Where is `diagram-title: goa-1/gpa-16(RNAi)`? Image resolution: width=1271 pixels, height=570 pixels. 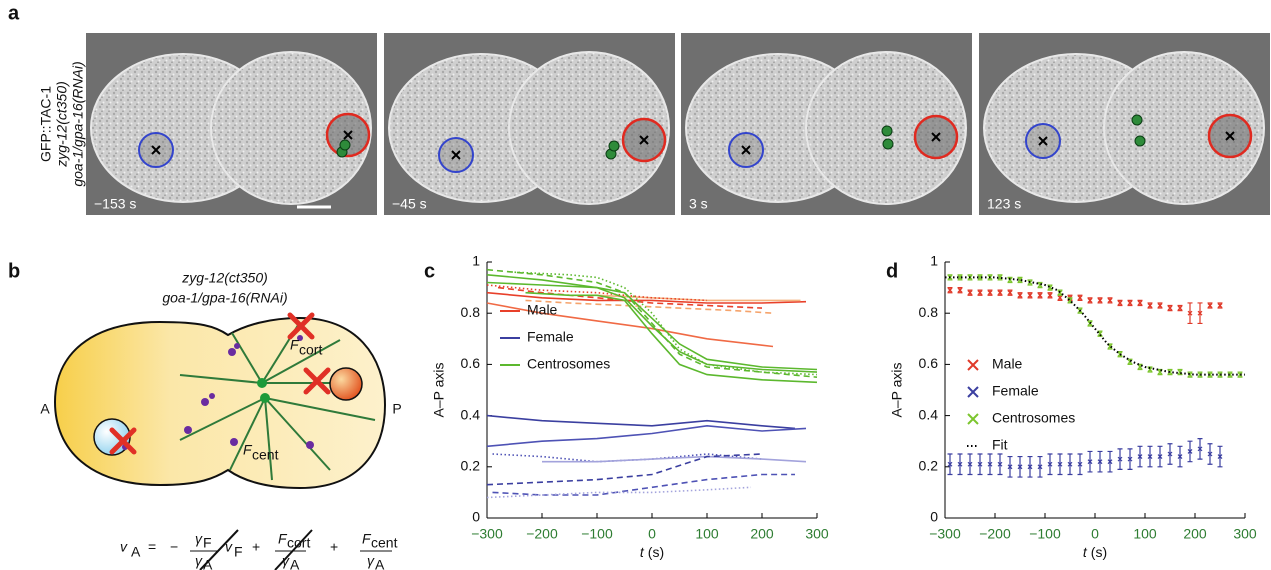 diagram-title: goa-1/gpa-16(RNAi) is located at coordinates (224, 298).